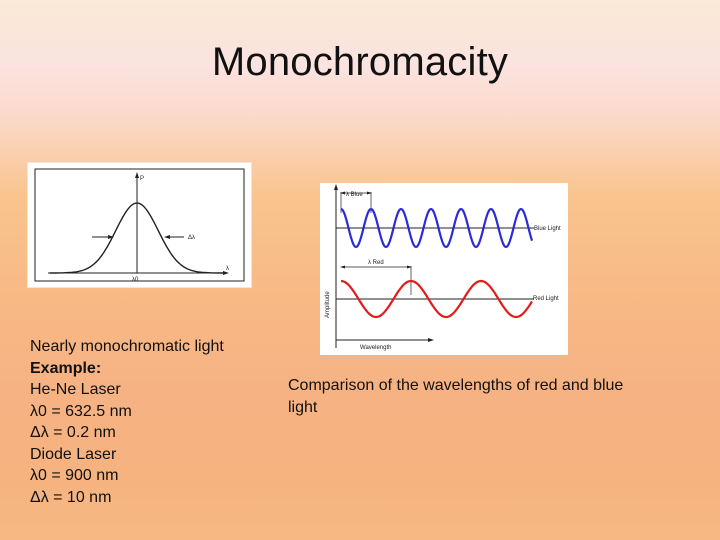 The image size is (720, 540). Describe the element at coordinates (360, 62) in the screenshot. I see `slide-title: Monochromacity` at that location.